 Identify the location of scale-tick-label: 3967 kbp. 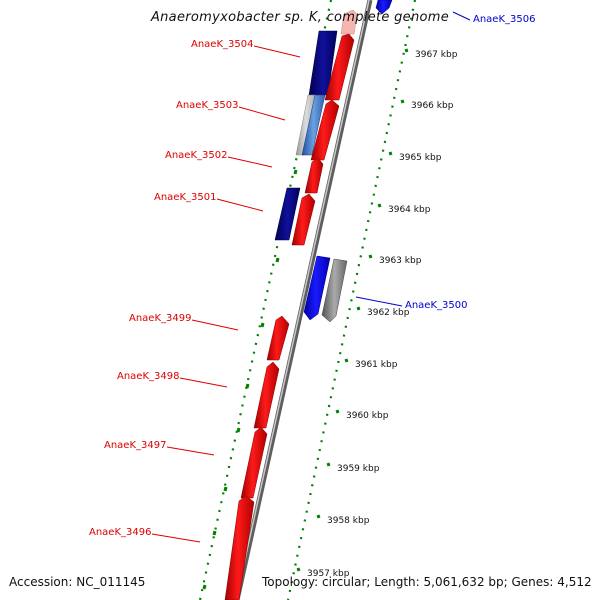
(436, 55).